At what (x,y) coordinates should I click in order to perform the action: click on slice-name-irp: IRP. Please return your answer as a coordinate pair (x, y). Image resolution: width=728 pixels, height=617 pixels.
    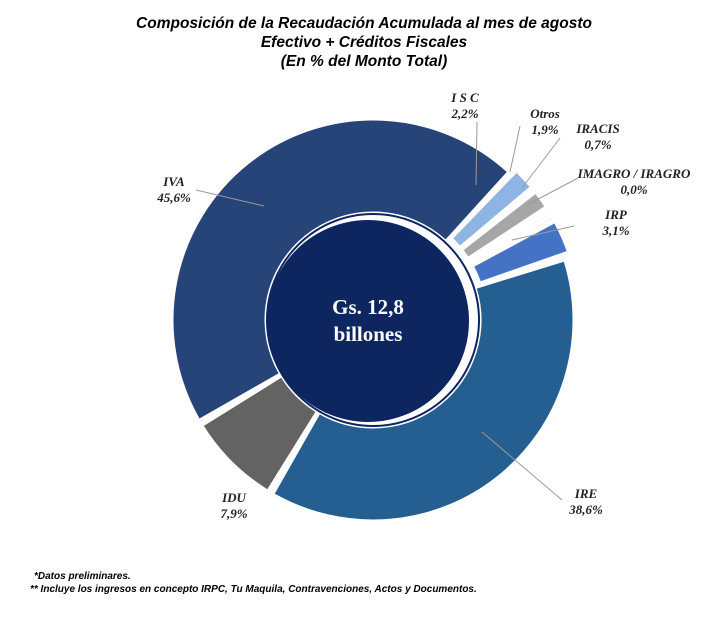
    Looking at the image, I should click on (616, 214).